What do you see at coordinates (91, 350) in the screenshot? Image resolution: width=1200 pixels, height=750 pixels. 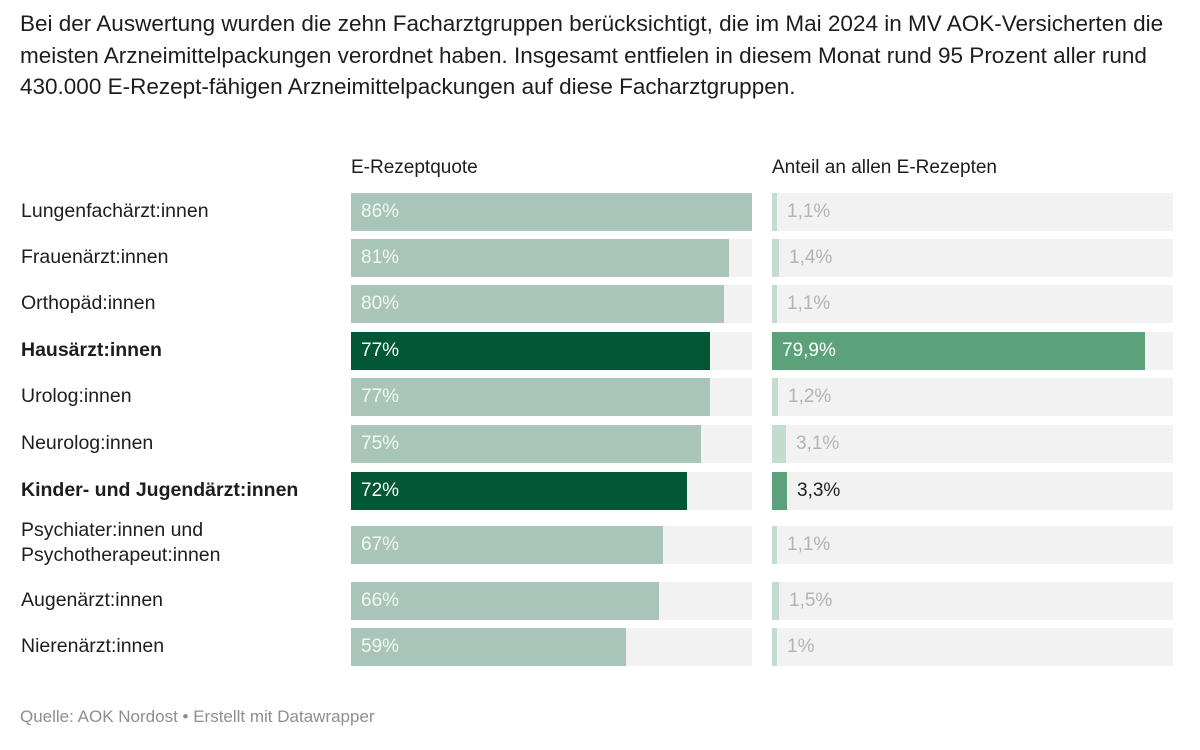 I see `category-label: Hausärzt:innen` at bounding box center [91, 350].